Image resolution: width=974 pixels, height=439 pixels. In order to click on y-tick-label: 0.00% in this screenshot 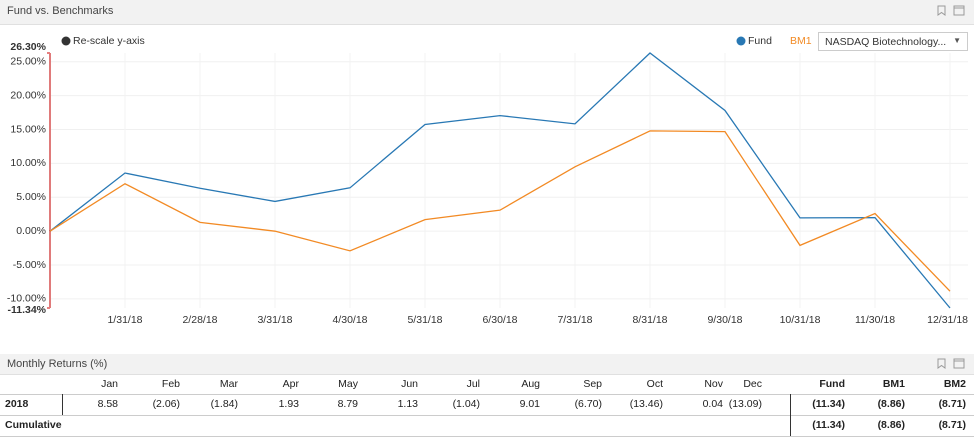, I will do `click(31, 231)`.